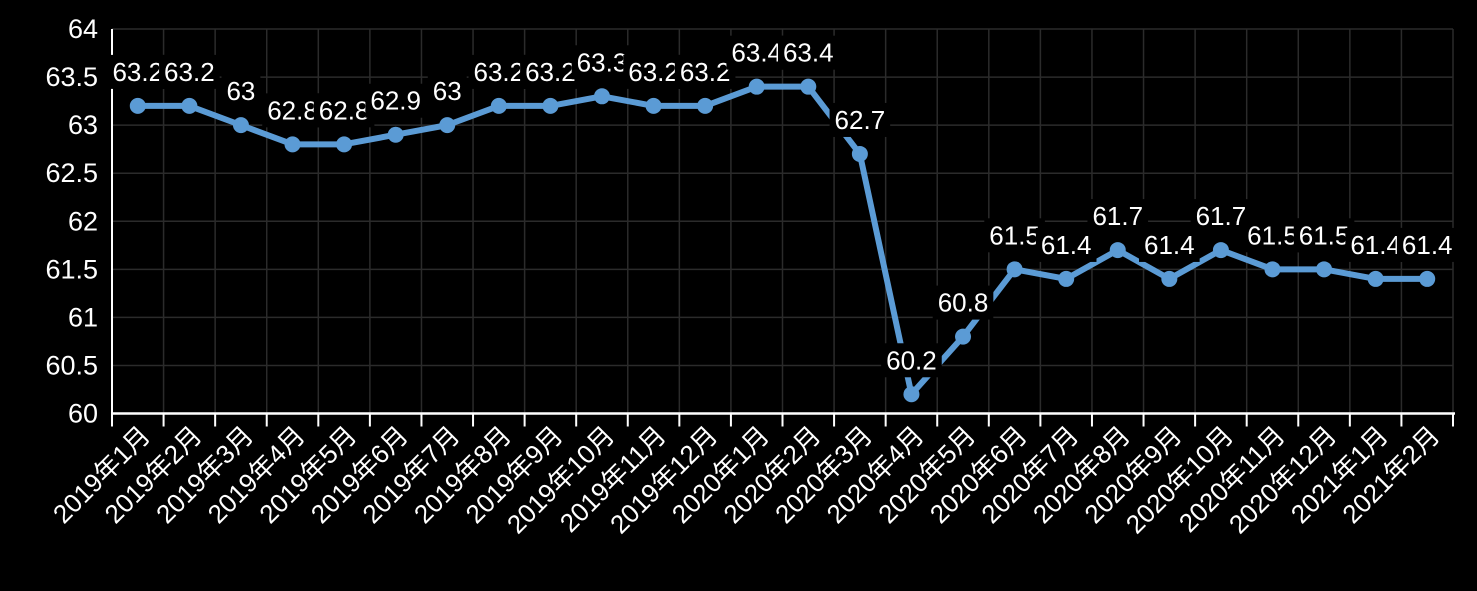 This screenshot has height=591, width=1477. What do you see at coordinates (83, 125) in the screenshot?
I see `y-axis-tick-label: 63` at bounding box center [83, 125].